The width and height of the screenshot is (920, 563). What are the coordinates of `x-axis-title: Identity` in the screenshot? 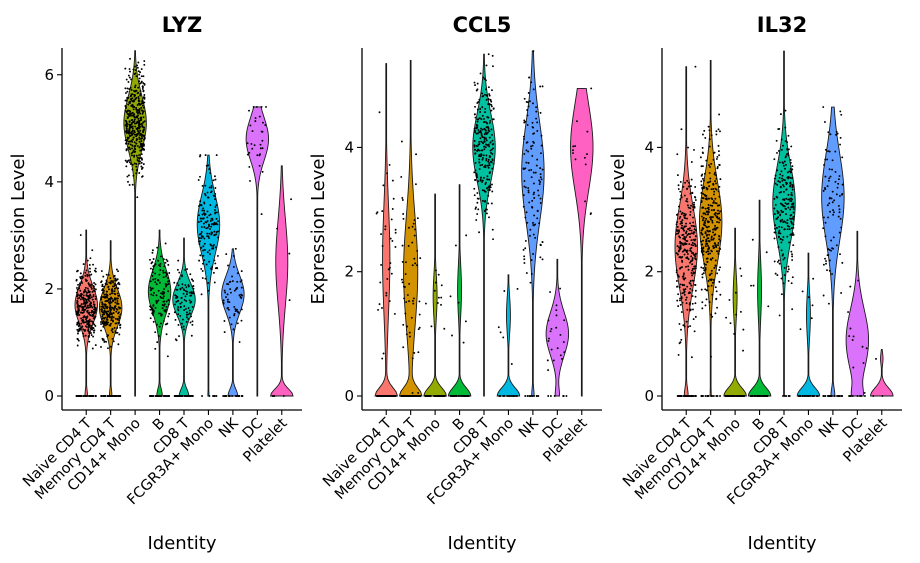 It's located at (482, 543).